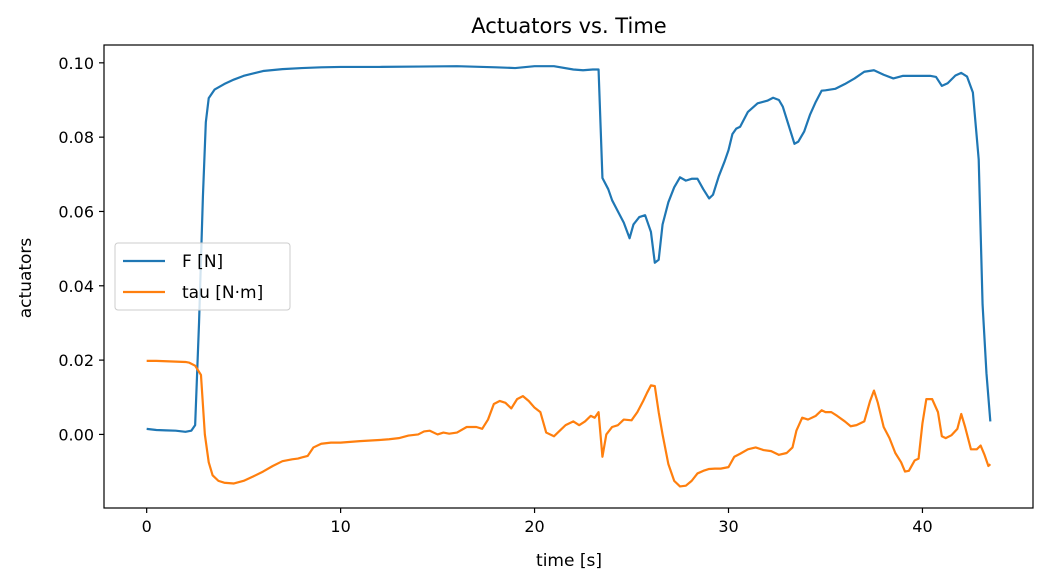 The image size is (1049, 586). Describe the element at coordinates (76, 211) in the screenshot. I see `y-tick-label: 0.06` at that location.